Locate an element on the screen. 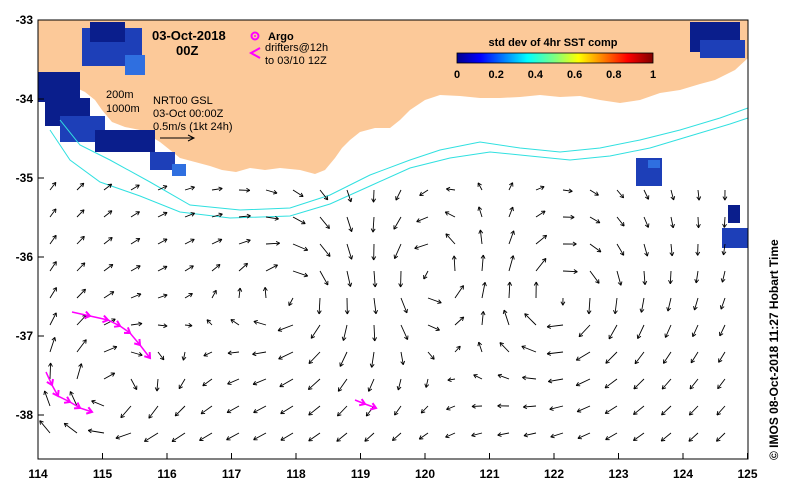  colorbar-tick-label: 0 is located at coordinates (457, 75).